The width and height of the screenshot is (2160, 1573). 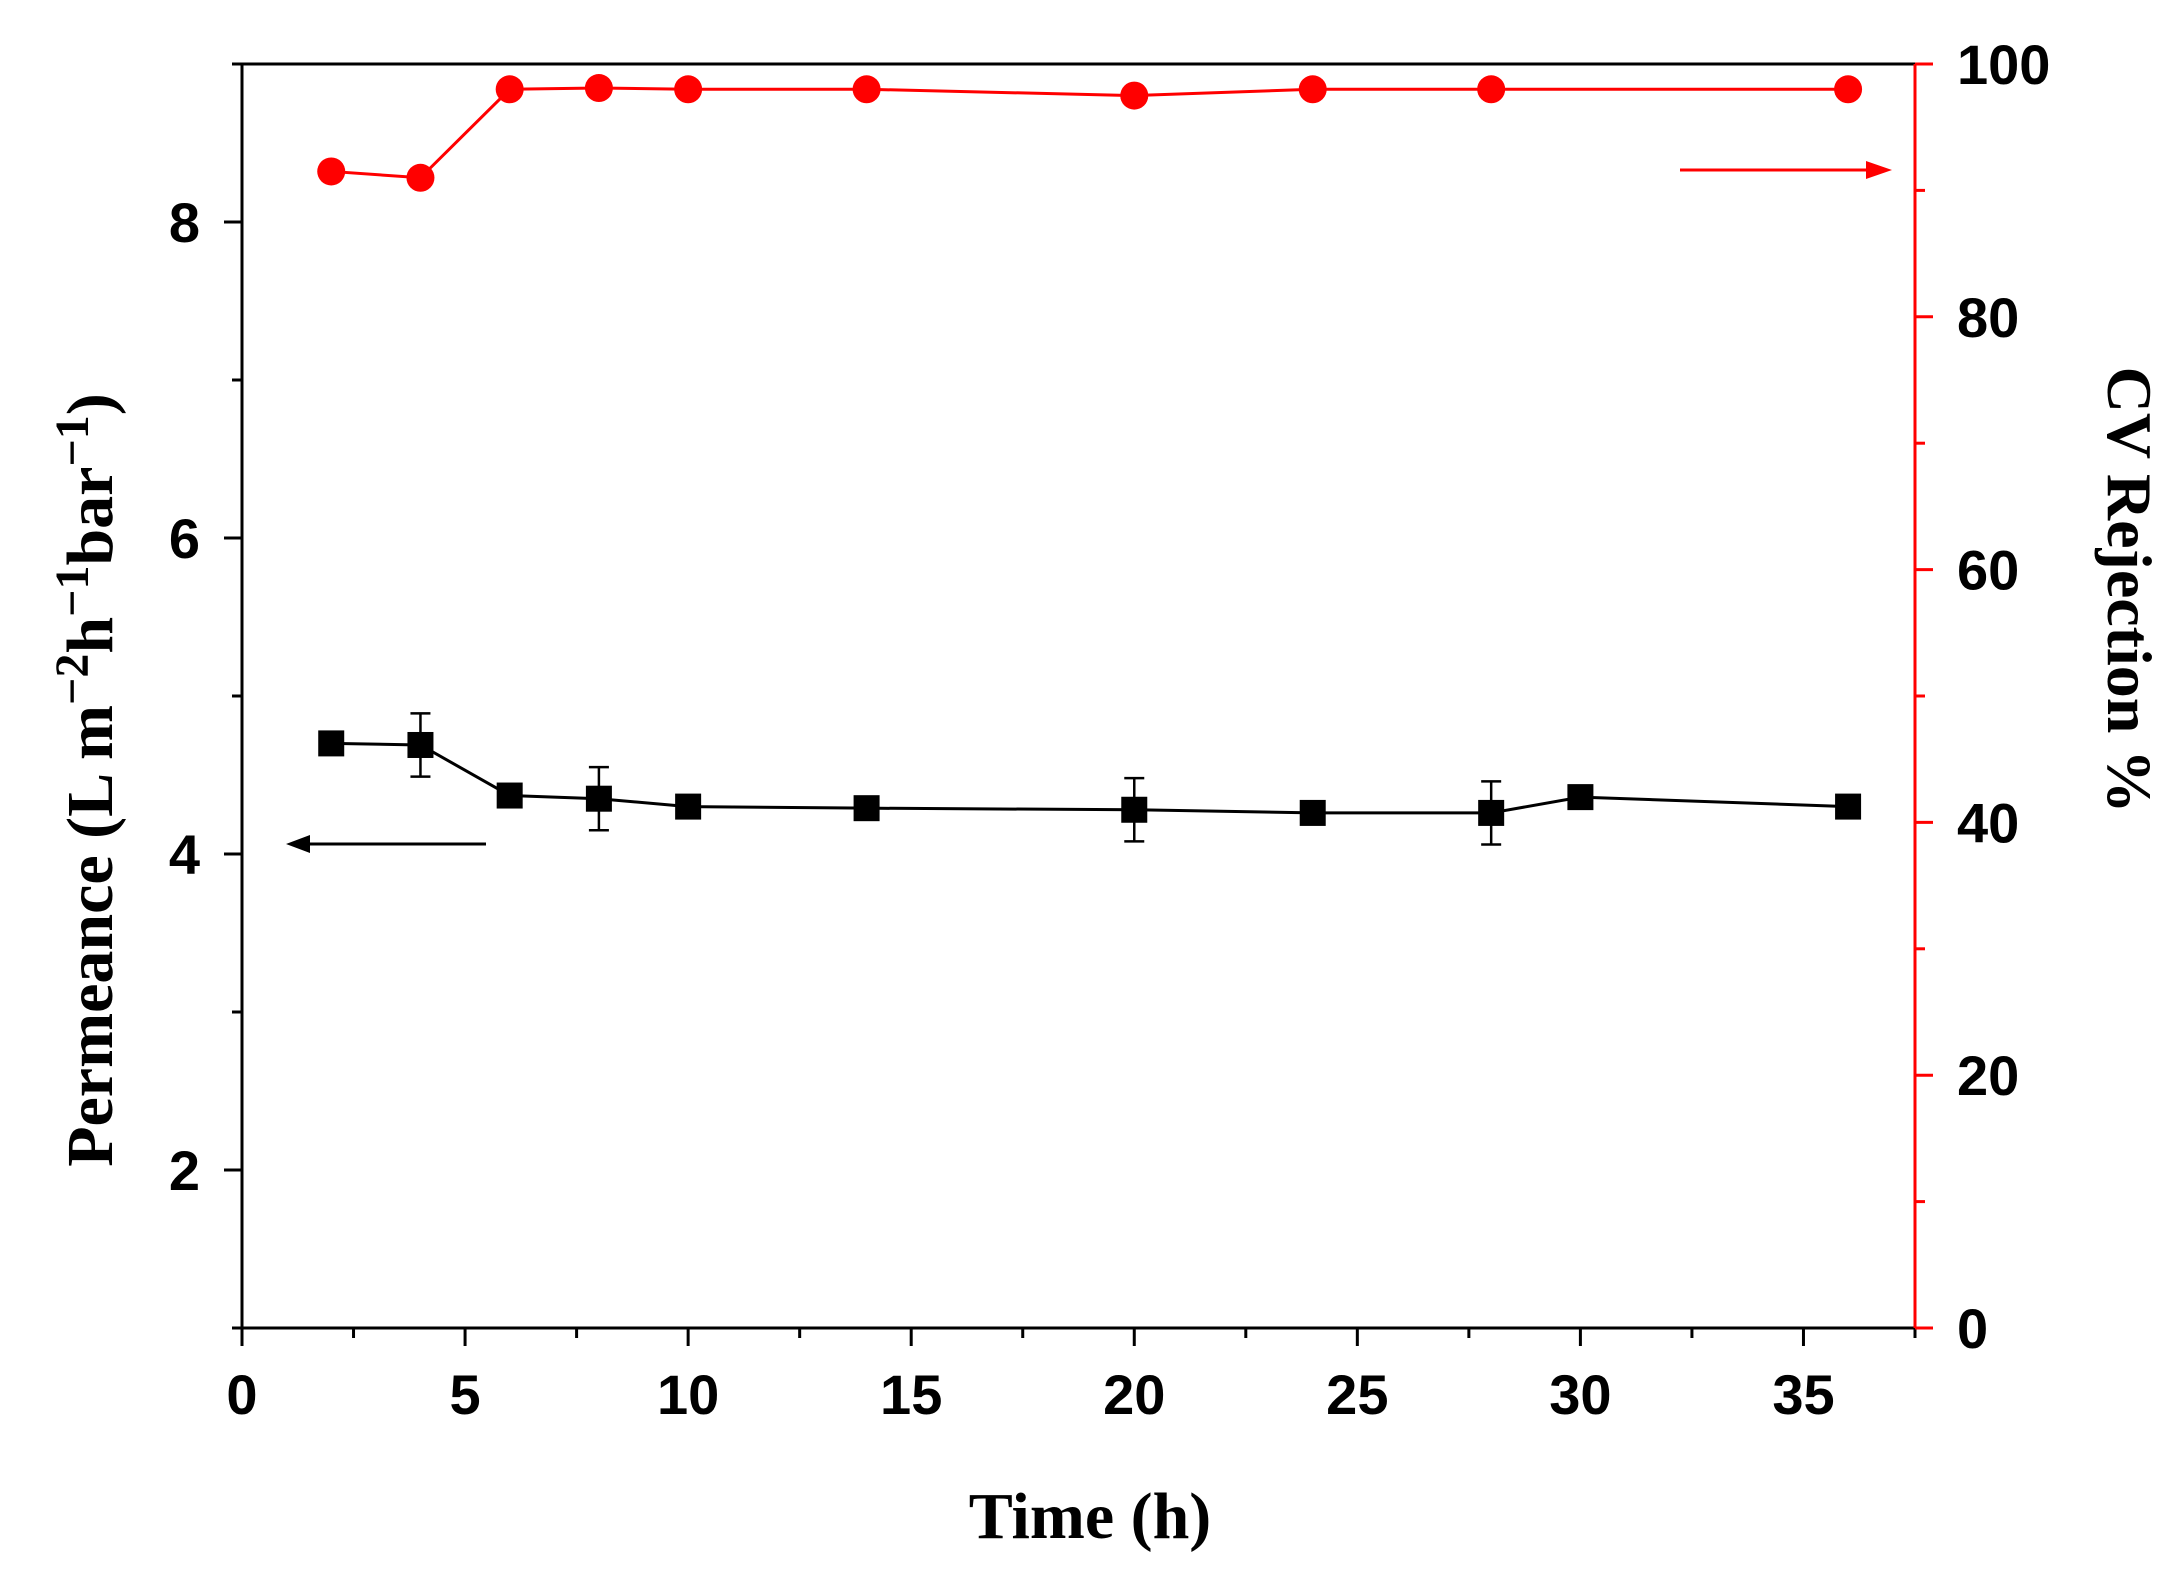 I want to click on left-arrow-head, so click(x=298, y=844).